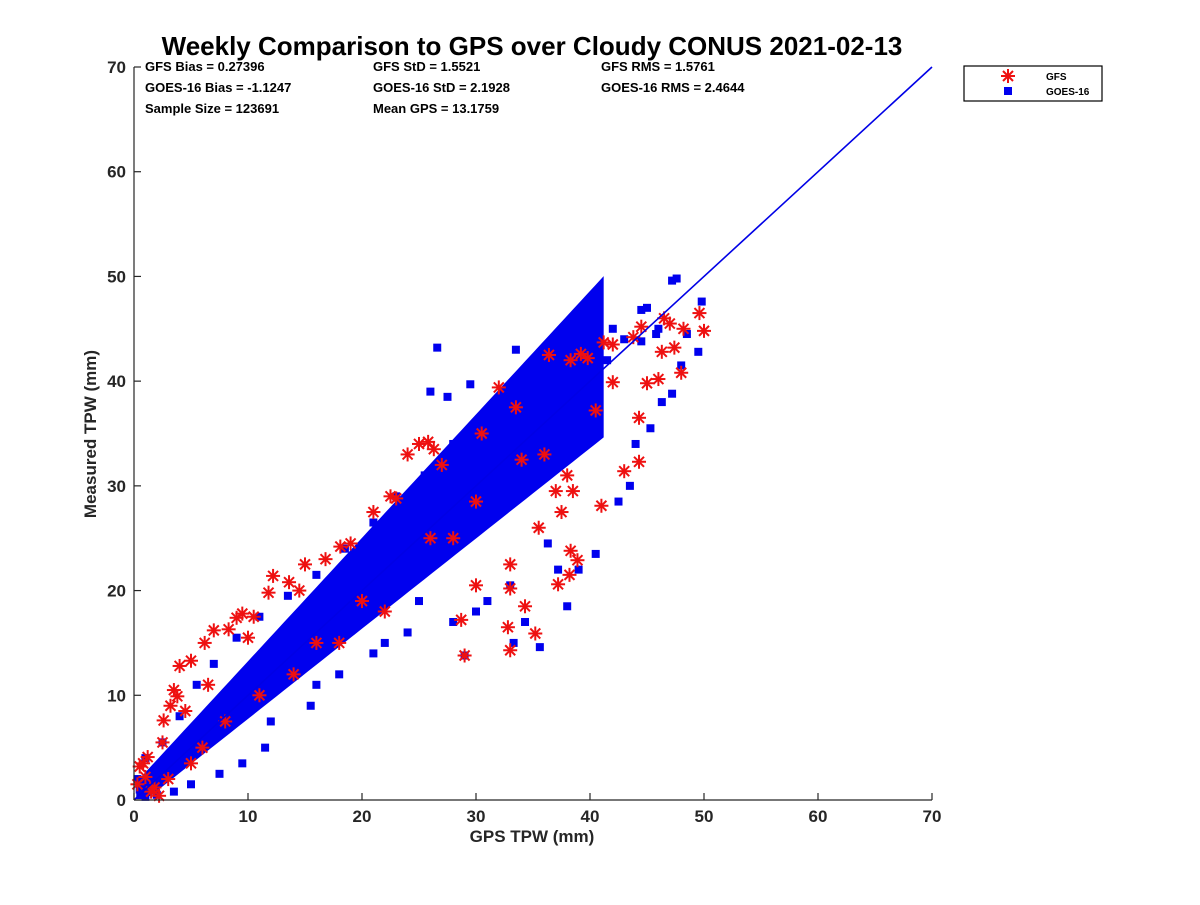 This screenshot has width=1200, height=905. What do you see at coordinates (121, 800) in the screenshot?
I see `y-tick-label: 0` at bounding box center [121, 800].